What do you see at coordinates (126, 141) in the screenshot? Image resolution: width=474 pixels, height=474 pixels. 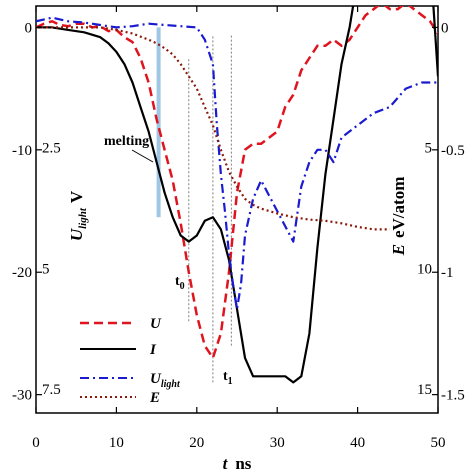 I see `melting-annotation: melting` at bounding box center [126, 141].